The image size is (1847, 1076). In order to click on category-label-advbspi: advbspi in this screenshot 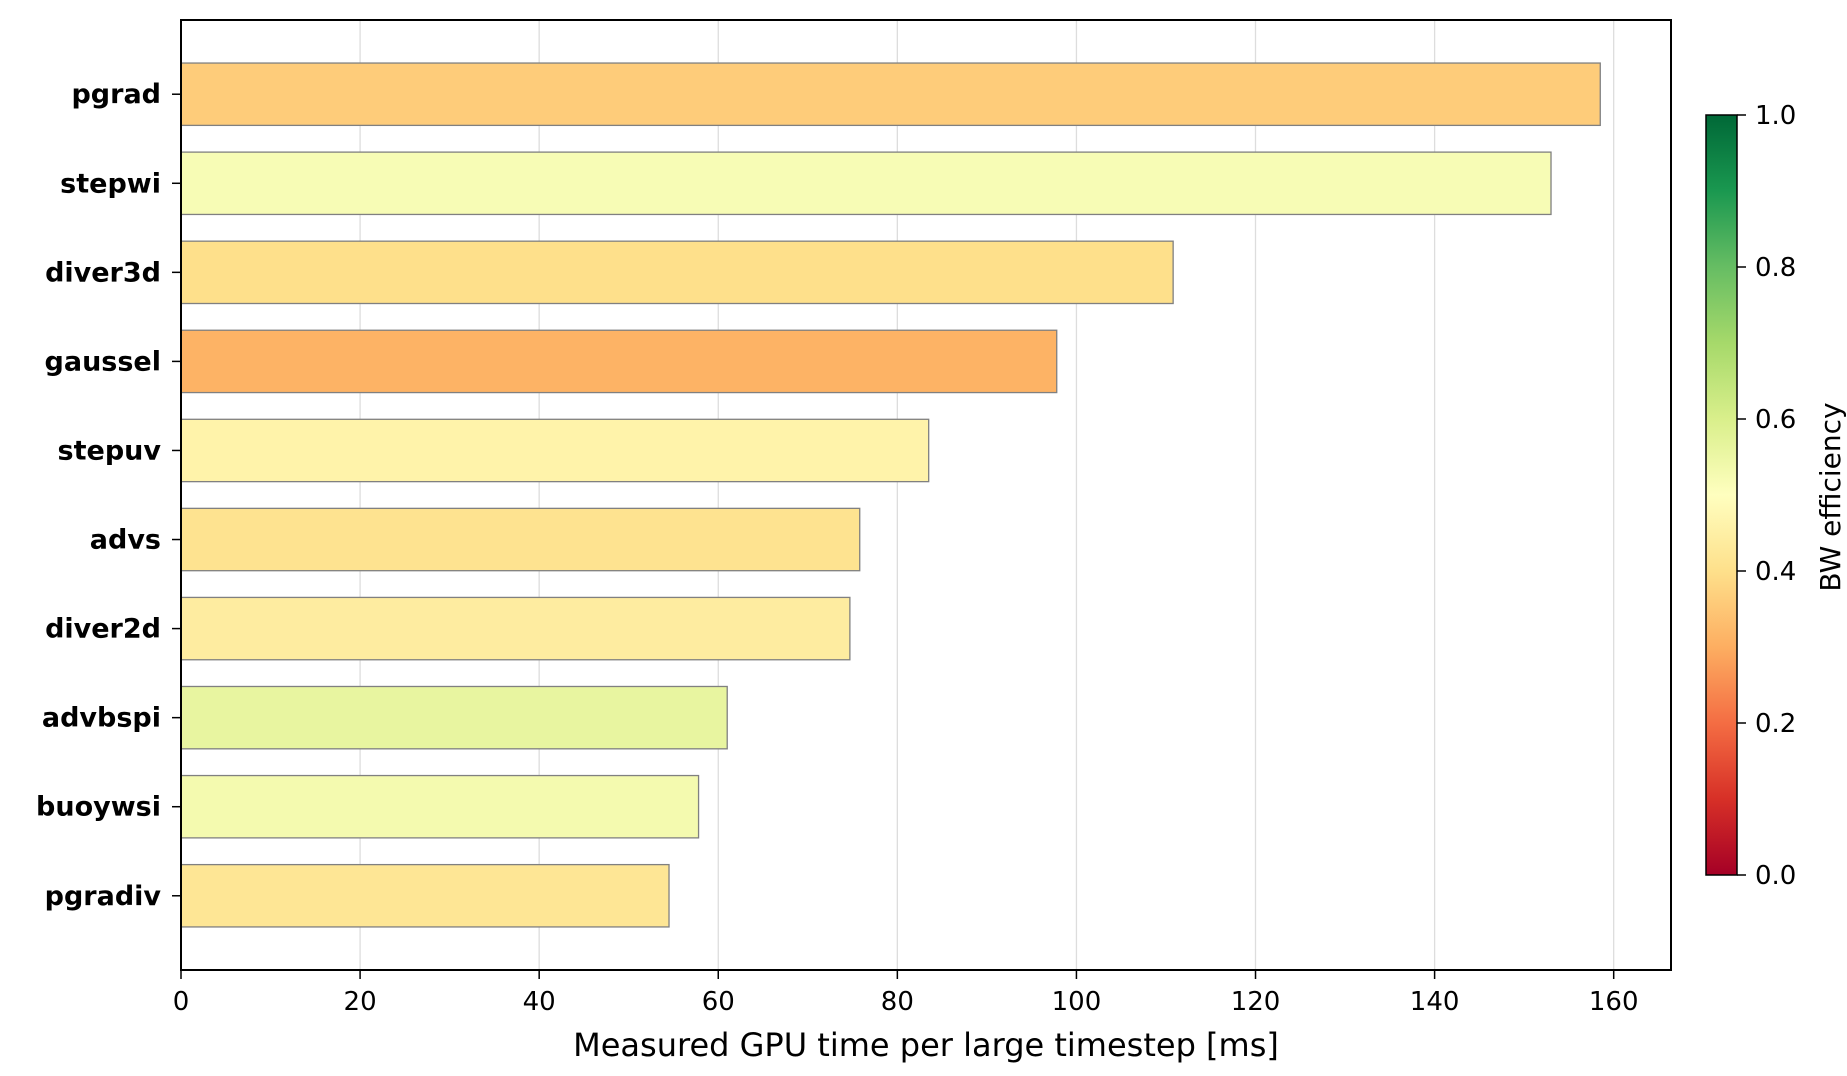, I will do `click(101, 718)`.